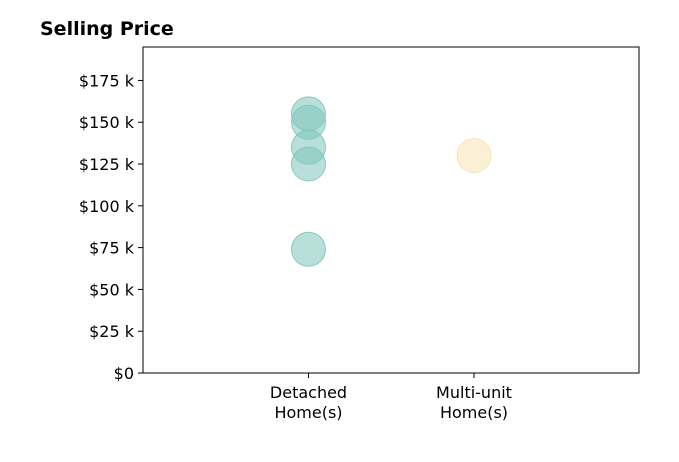  Describe the element at coordinates (107, 122) in the screenshot. I see `y-tick-label: $150 k` at that location.